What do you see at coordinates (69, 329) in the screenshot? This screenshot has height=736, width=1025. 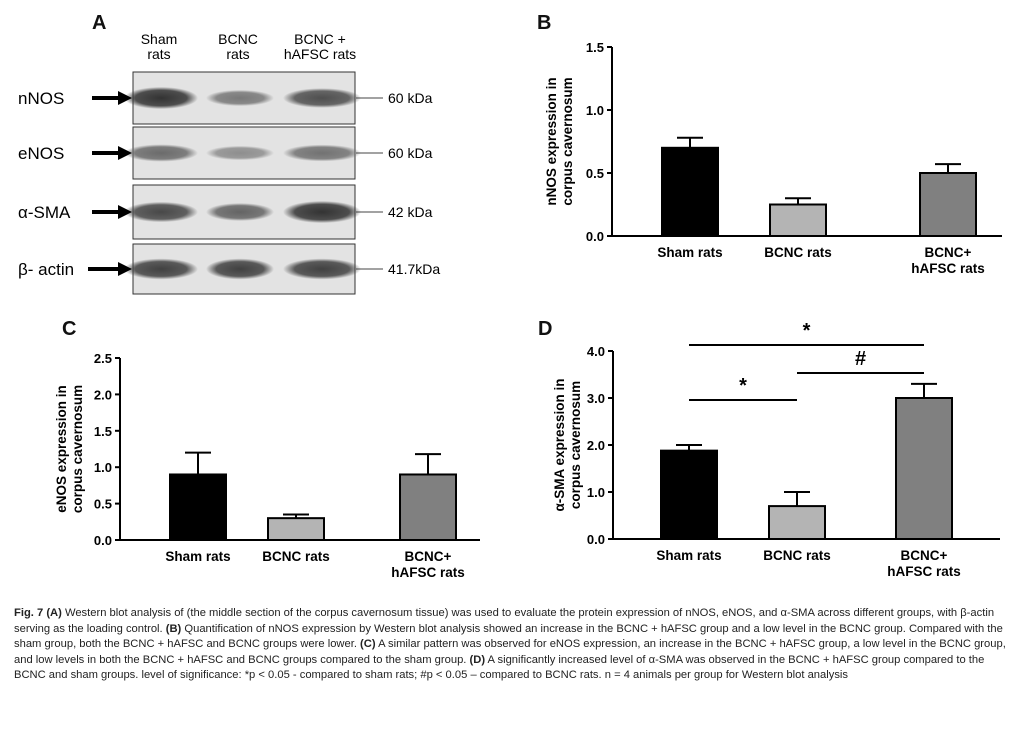 I see `panel-c-letter: C` at bounding box center [69, 329].